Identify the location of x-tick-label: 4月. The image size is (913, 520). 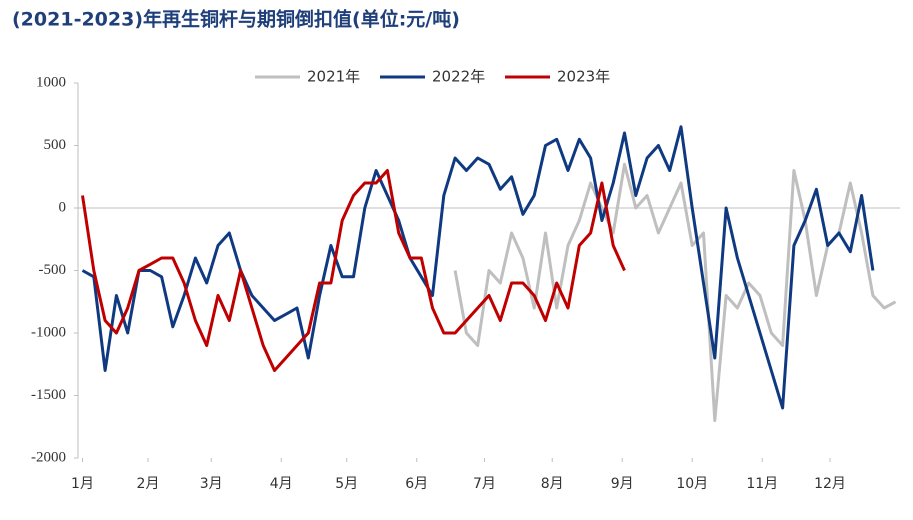
(281, 484).